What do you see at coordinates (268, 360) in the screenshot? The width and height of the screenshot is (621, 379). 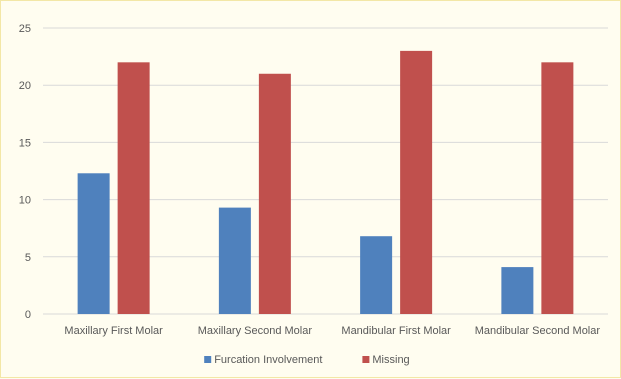 I see `legend-label: Furcation Involvement` at bounding box center [268, 360].